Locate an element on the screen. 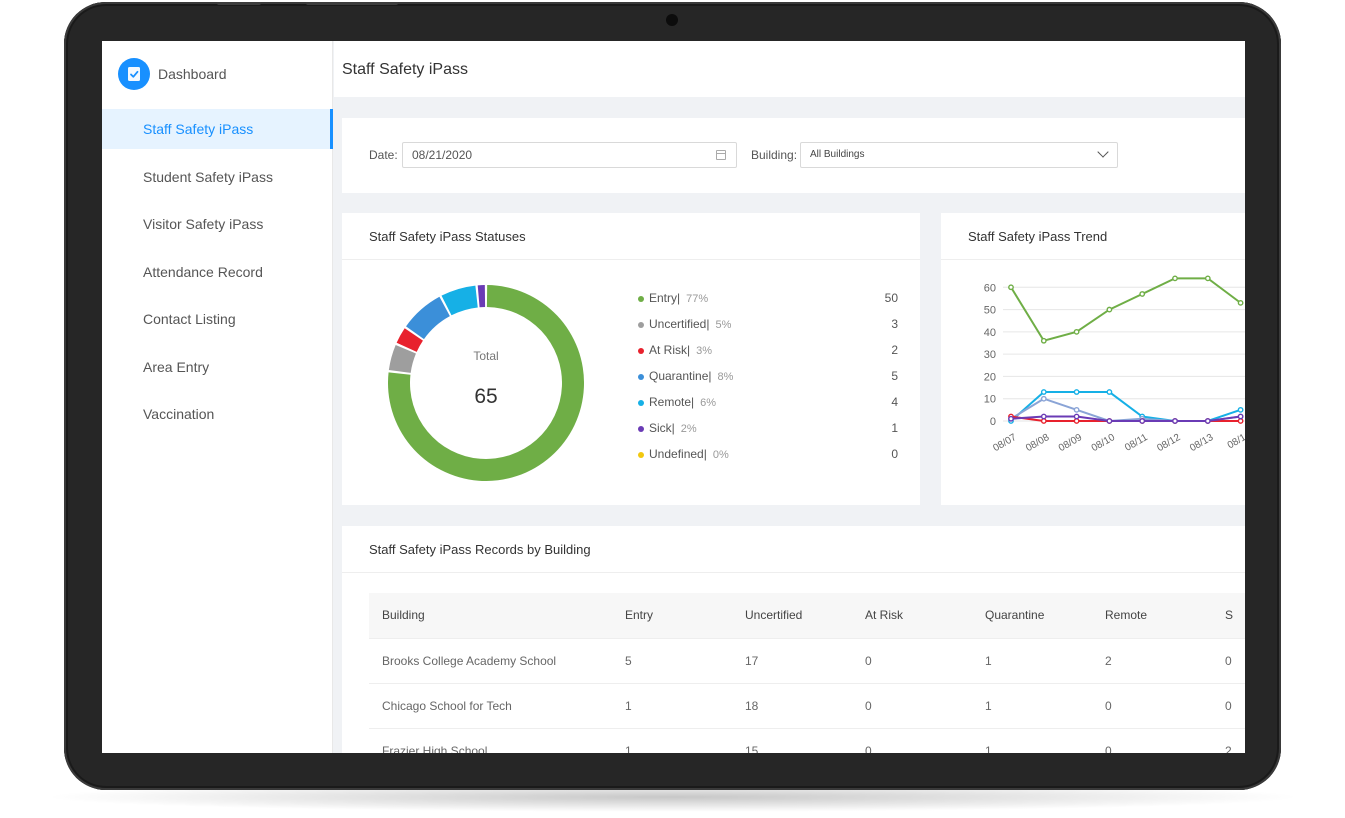 This screenshot has width=1345, height=818. legend-percent: 8% is located at coordinates (725, 377).